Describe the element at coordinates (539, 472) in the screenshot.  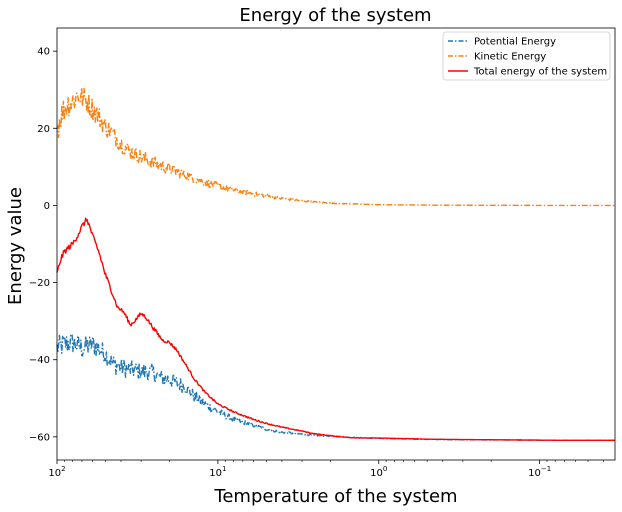
I see `x-tick-label: 10⁻¹` at that location.